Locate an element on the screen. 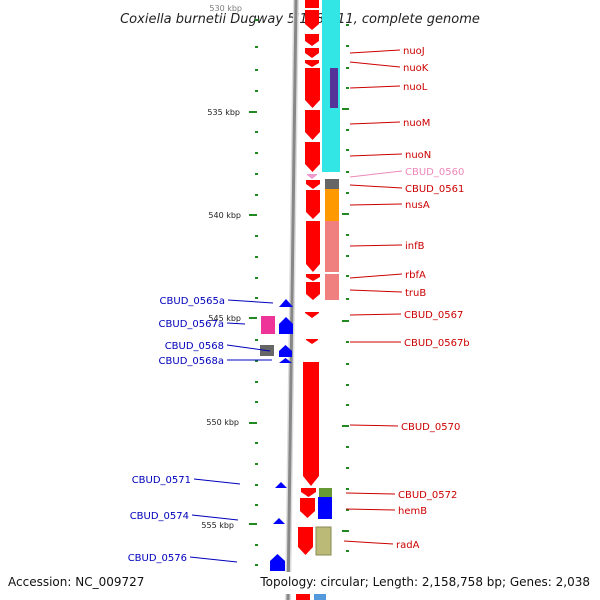  gene-label-right: radA is located at coordinates (408, 545).